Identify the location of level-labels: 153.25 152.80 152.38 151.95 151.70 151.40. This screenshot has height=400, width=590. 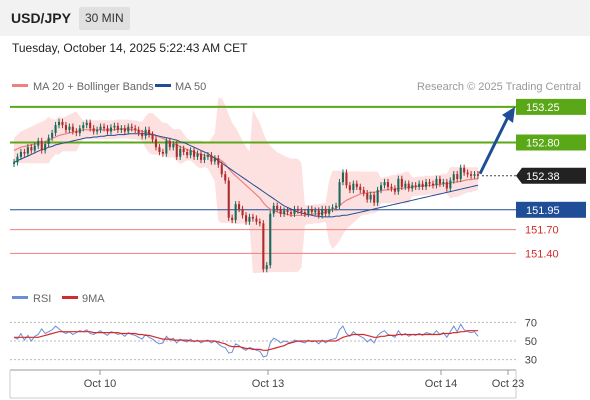
(551, 179).